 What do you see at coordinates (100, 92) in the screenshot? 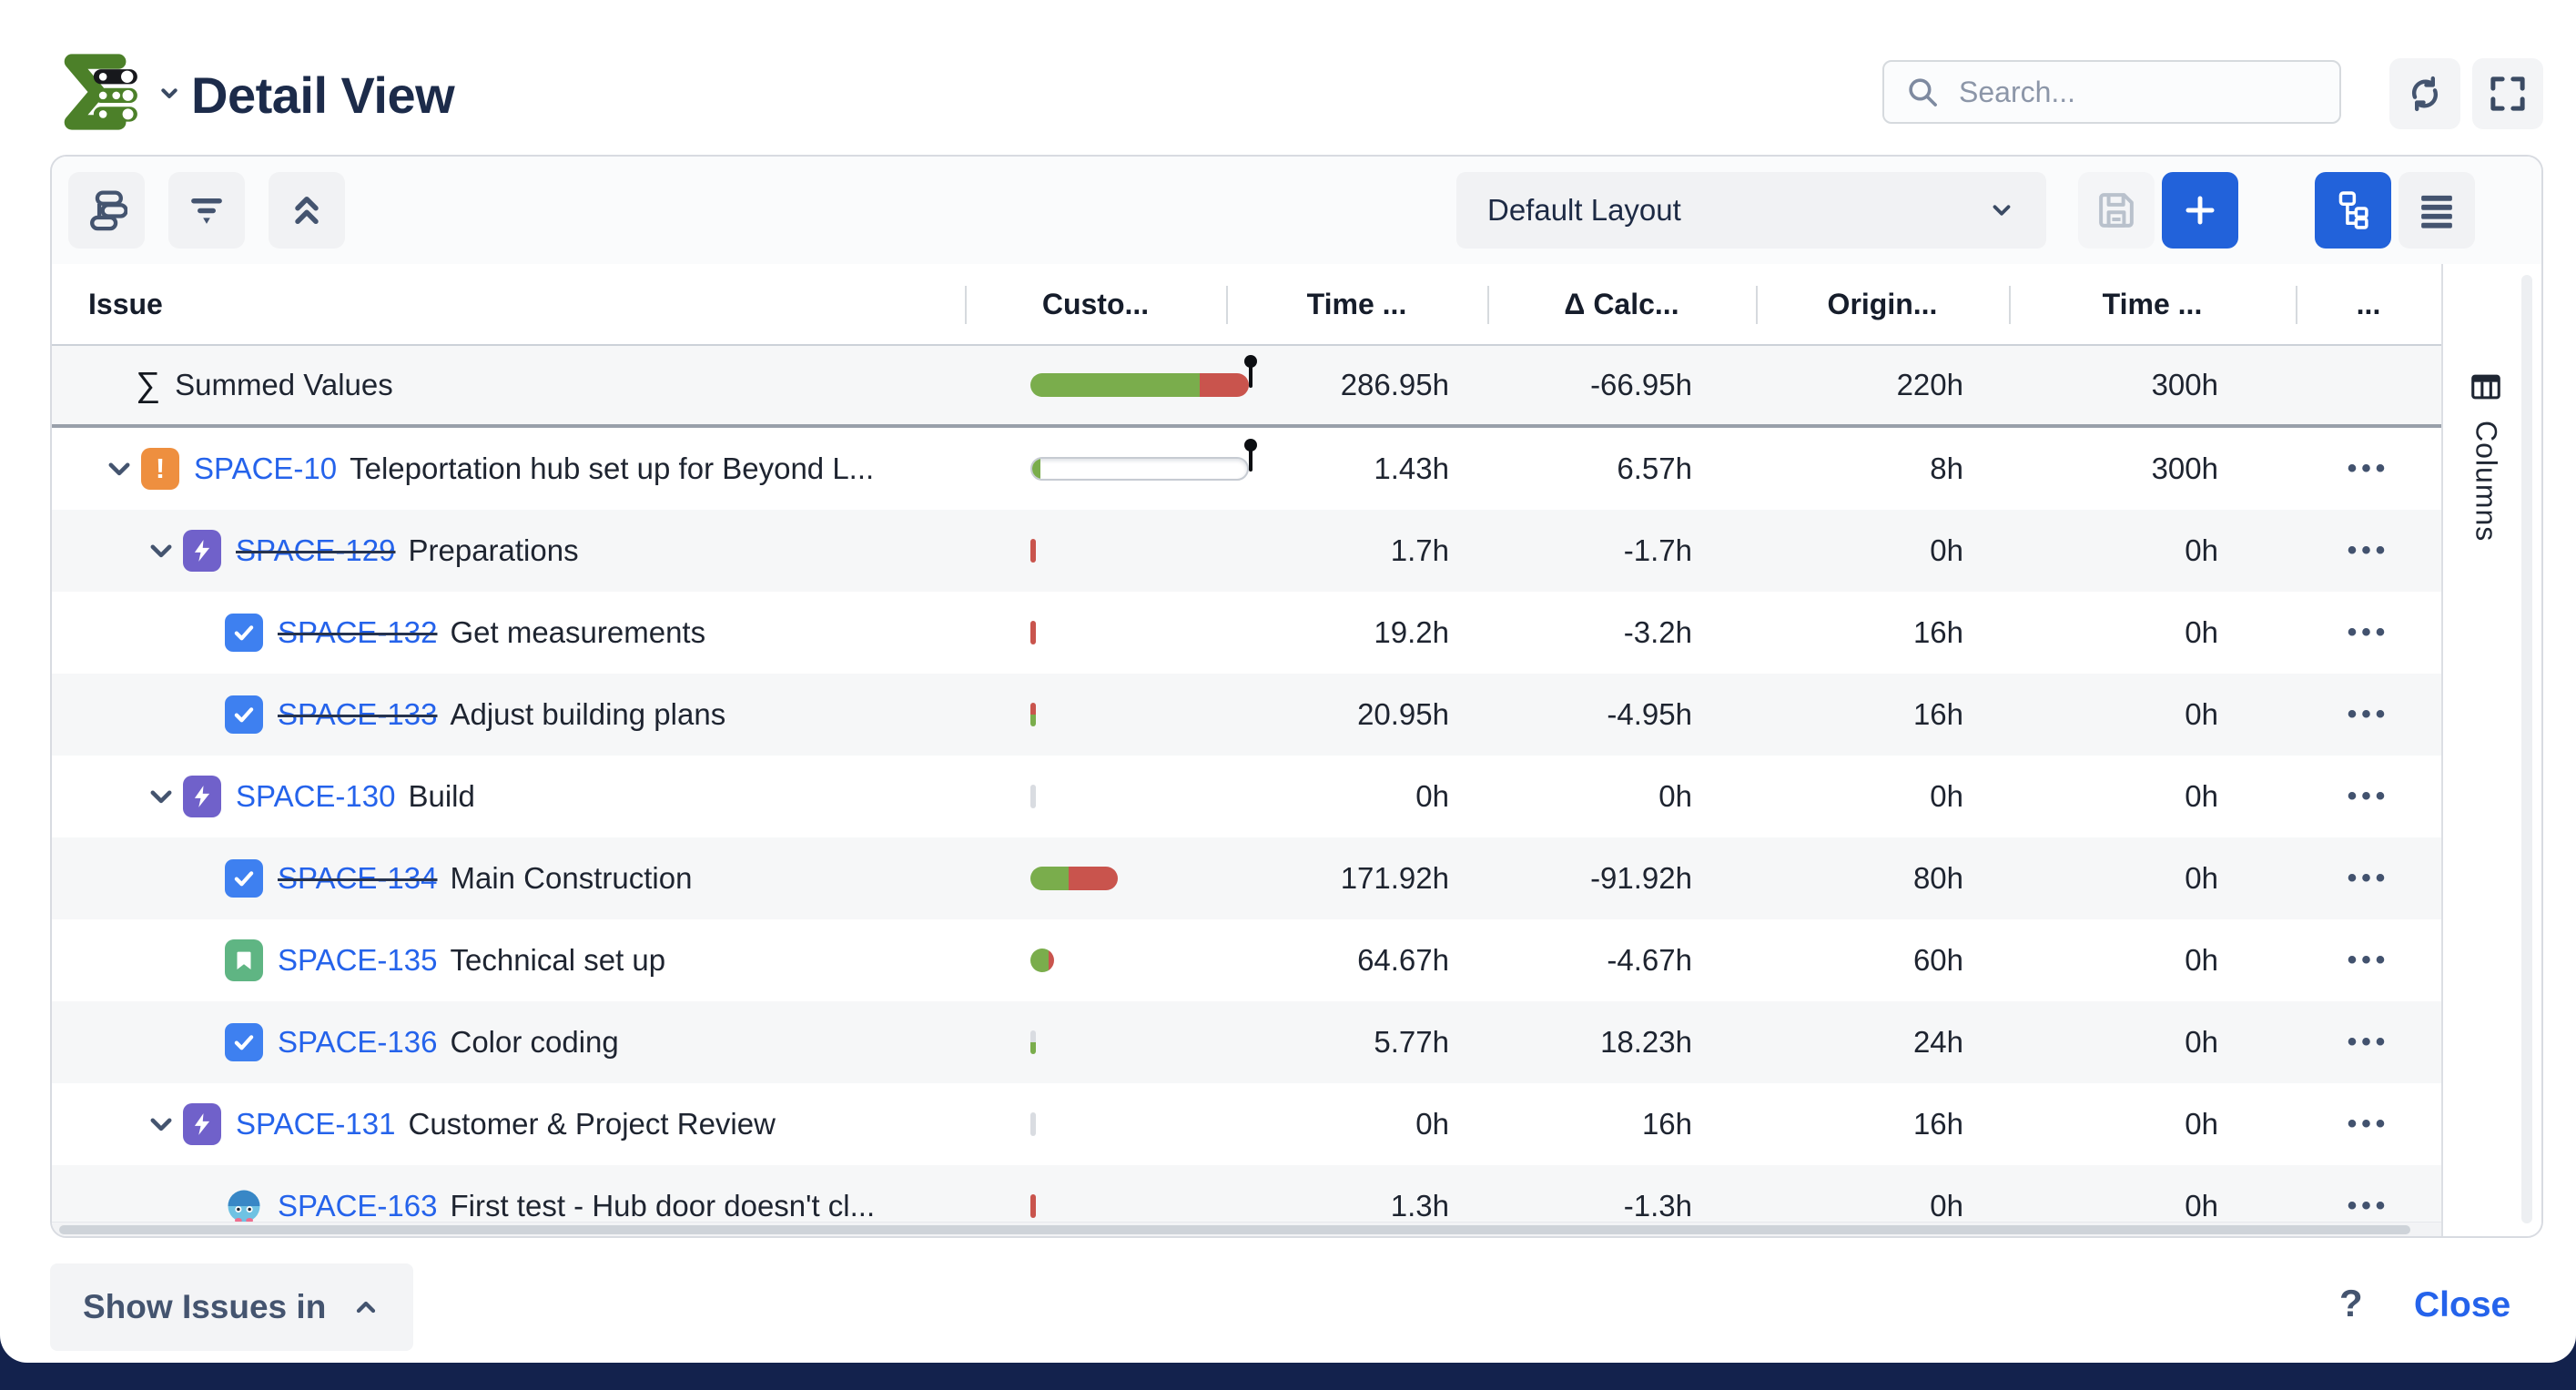
I see `app-logo-sigma-icon` at bounding box center [100, 92].